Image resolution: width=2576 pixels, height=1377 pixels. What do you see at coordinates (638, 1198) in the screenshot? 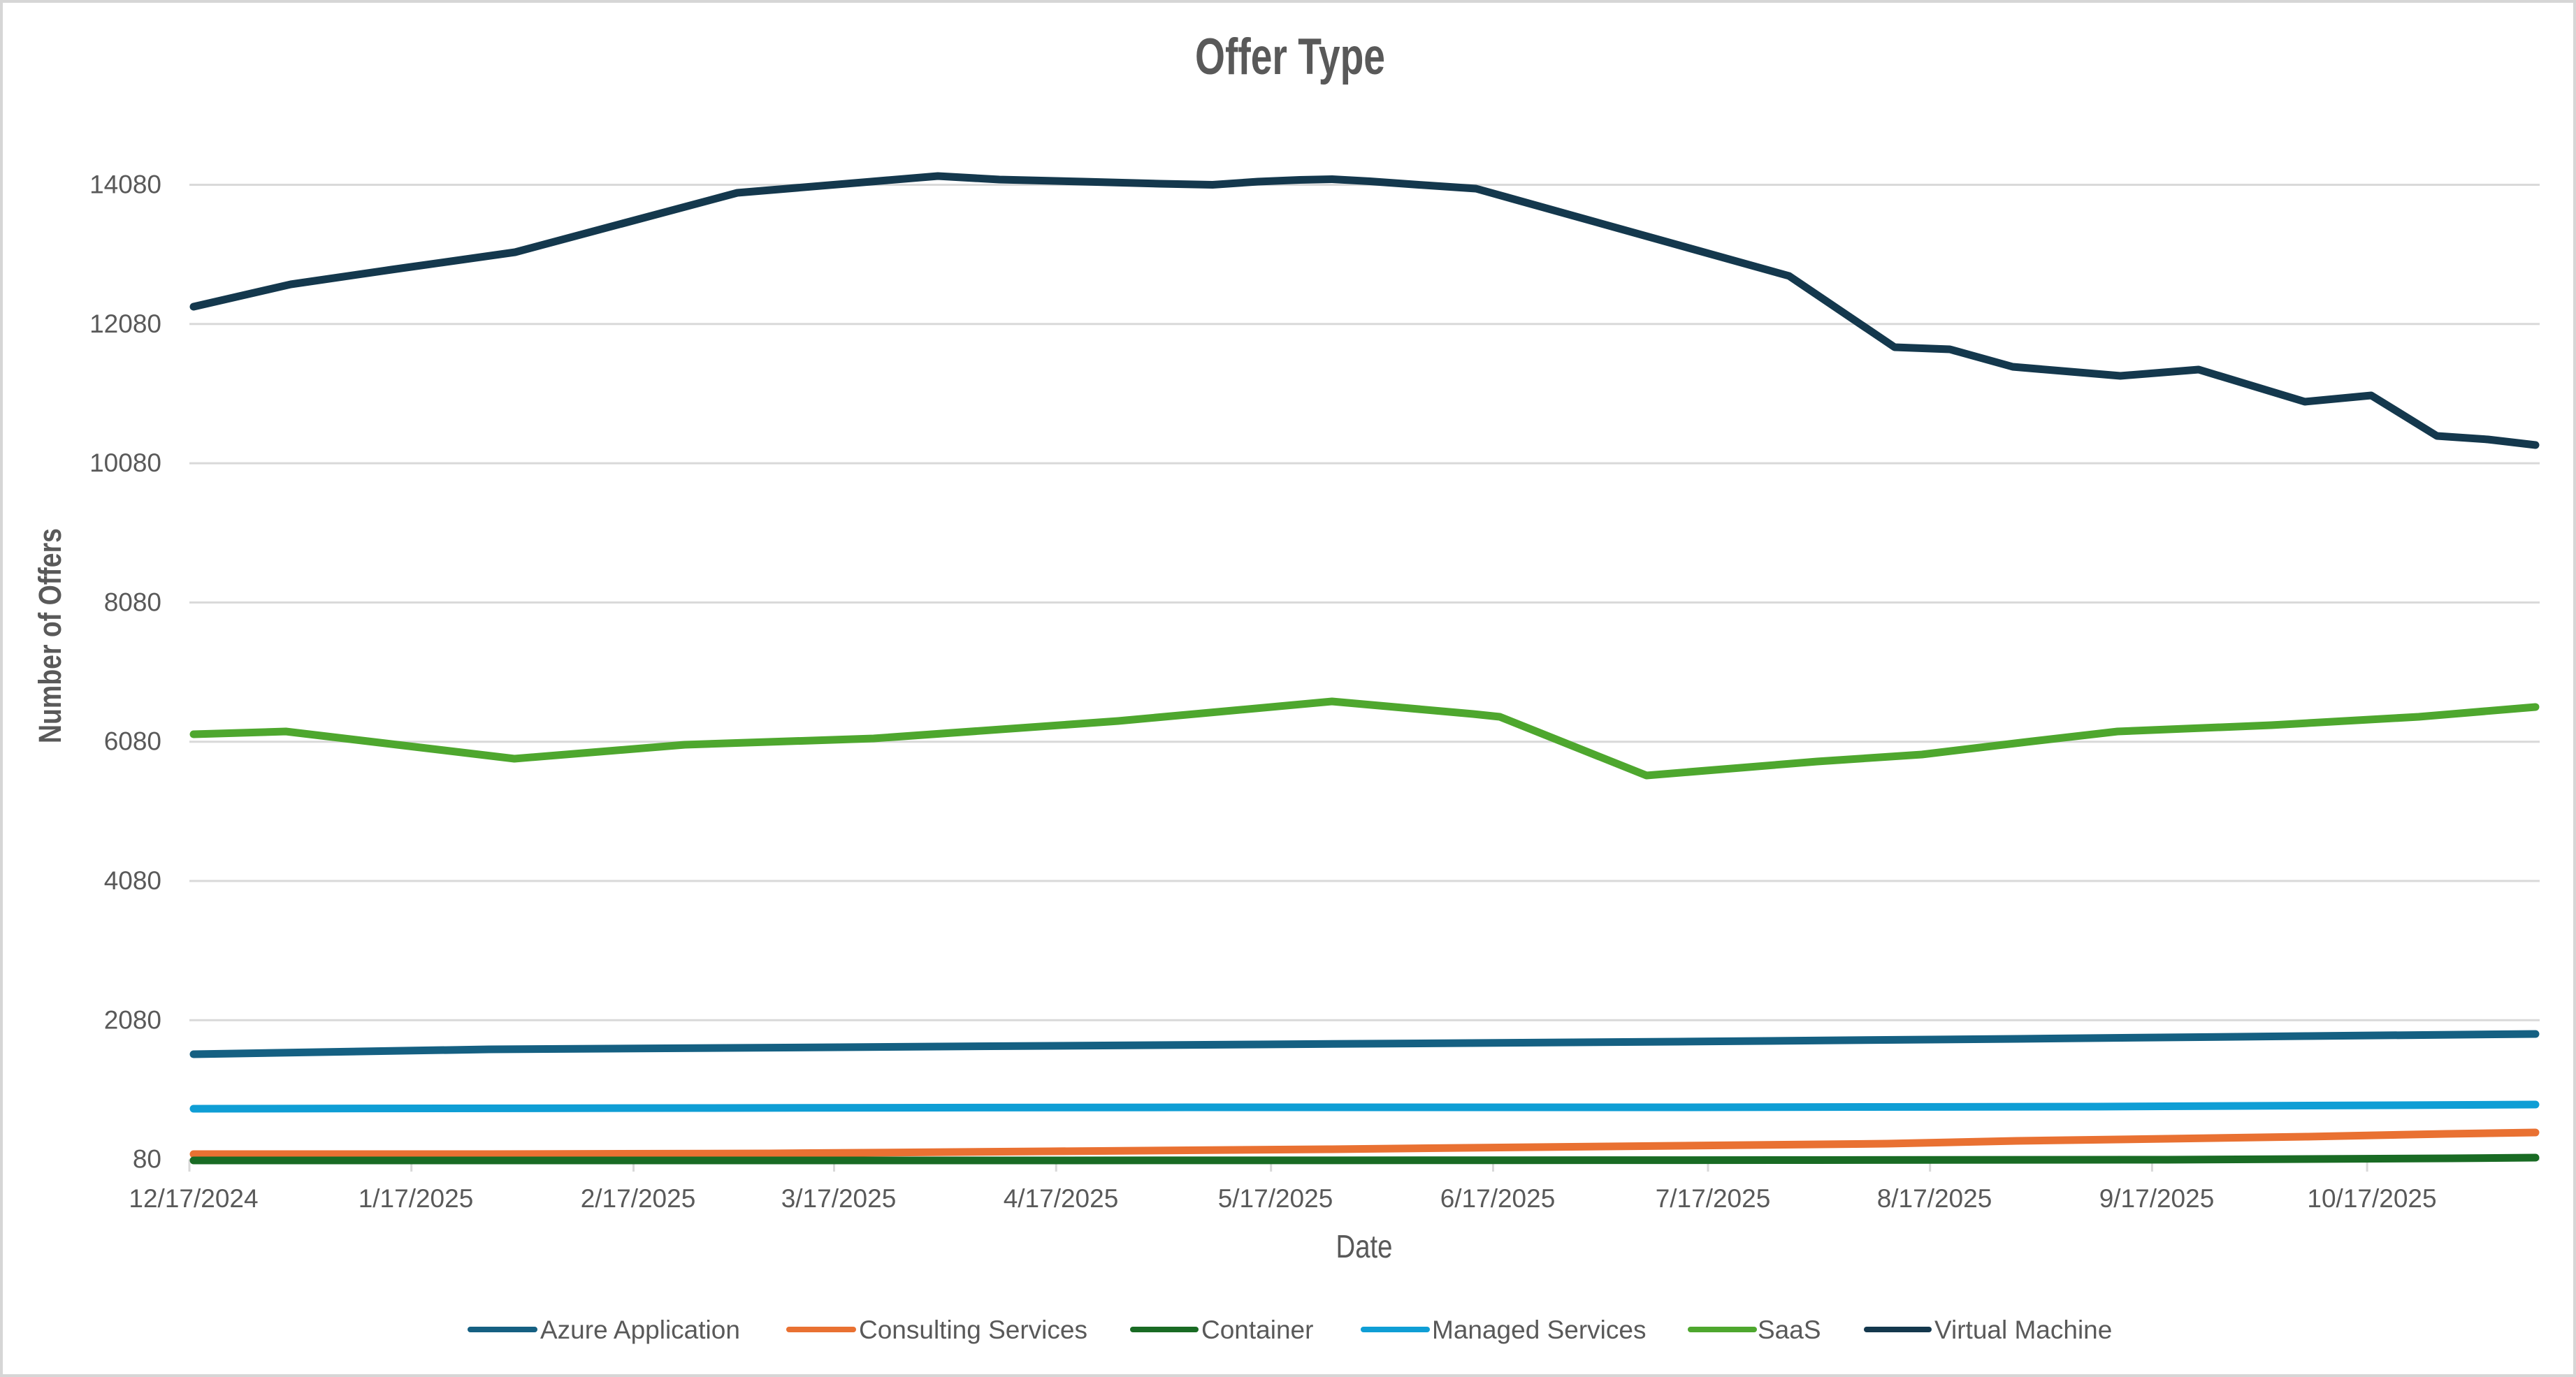
I see `svg-text: 2/17/2025` at bounding box center [638, 1198].